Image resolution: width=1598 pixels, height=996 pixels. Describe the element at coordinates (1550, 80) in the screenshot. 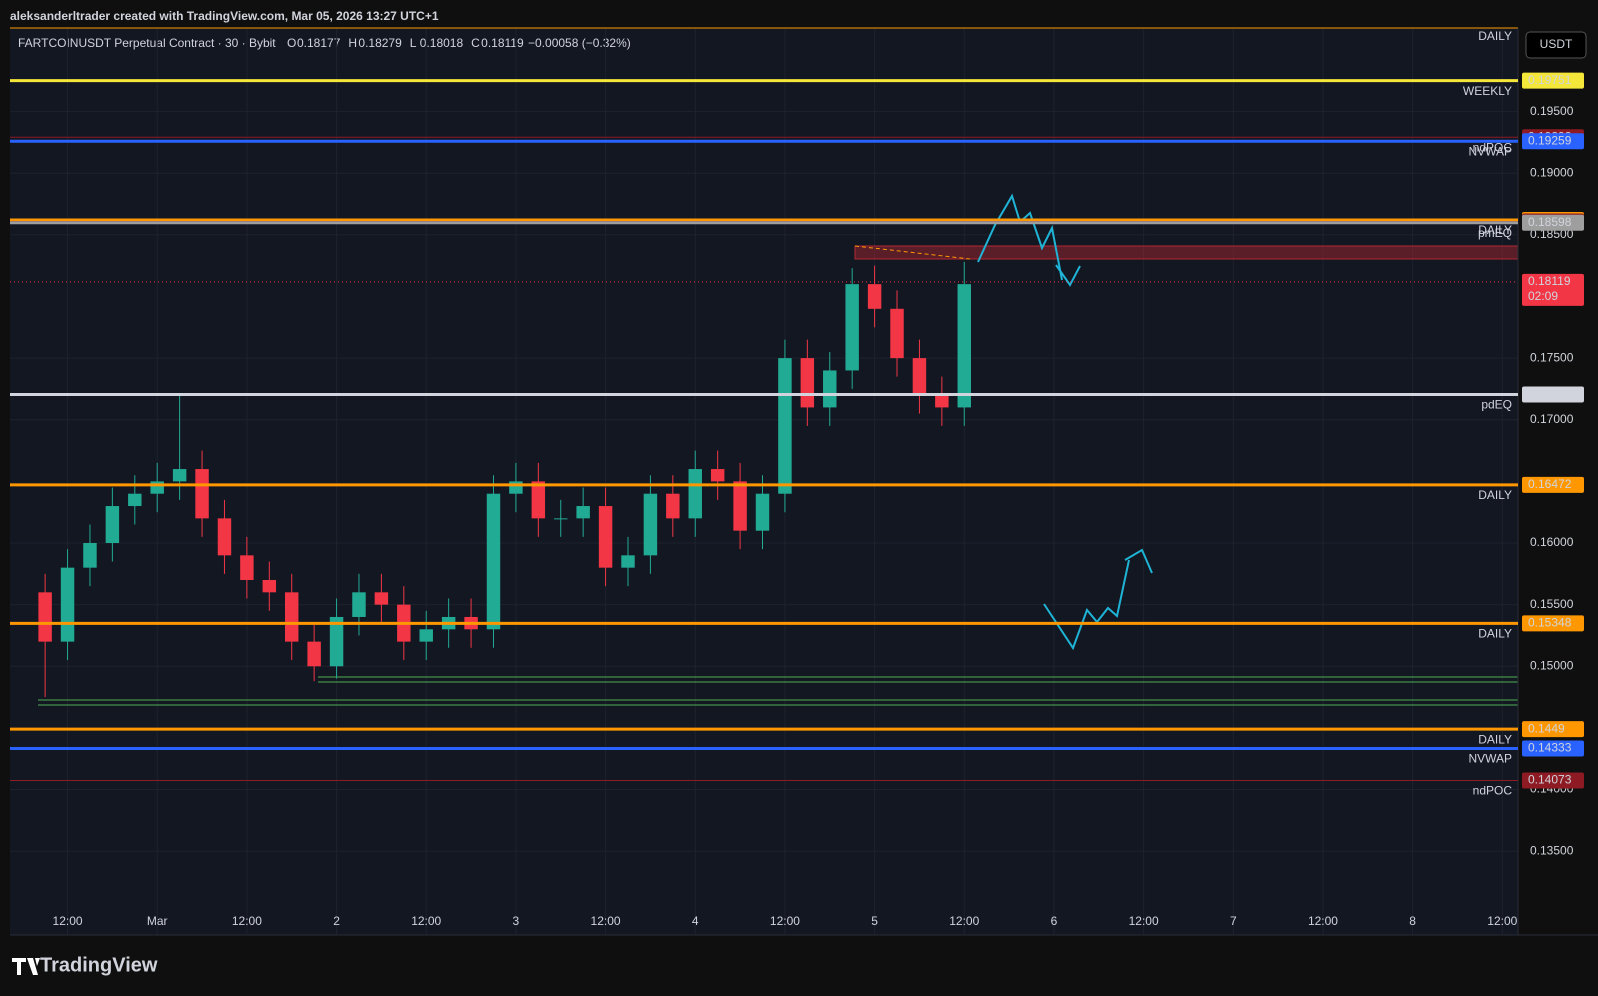

I see `price-label: 0.19751` at that location.